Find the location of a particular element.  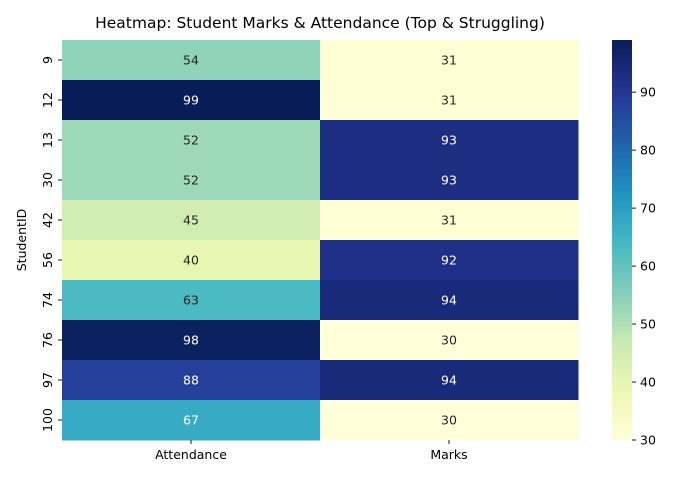

heatmap-cell-42-marks is located at coordinates (449, 220).